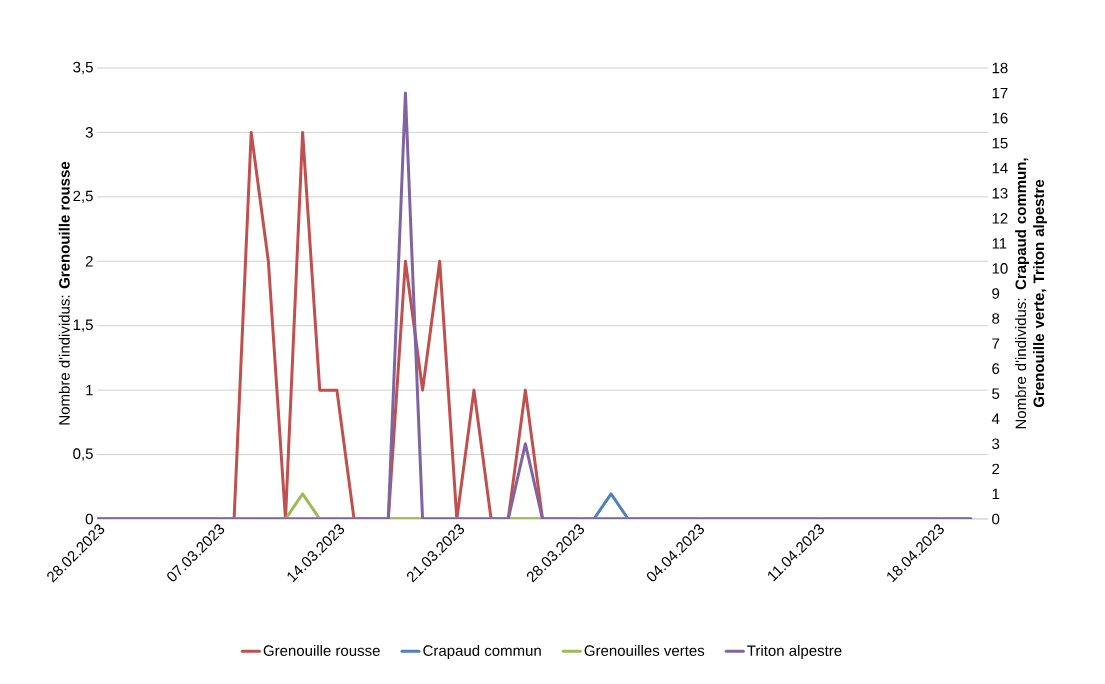 The width and height of the screenshot is (1105, 684). What do you see at coordinates (1000, 68) in the screenshot?
I see `y2-tick-label: 18` at bounding box center [1000, 68].